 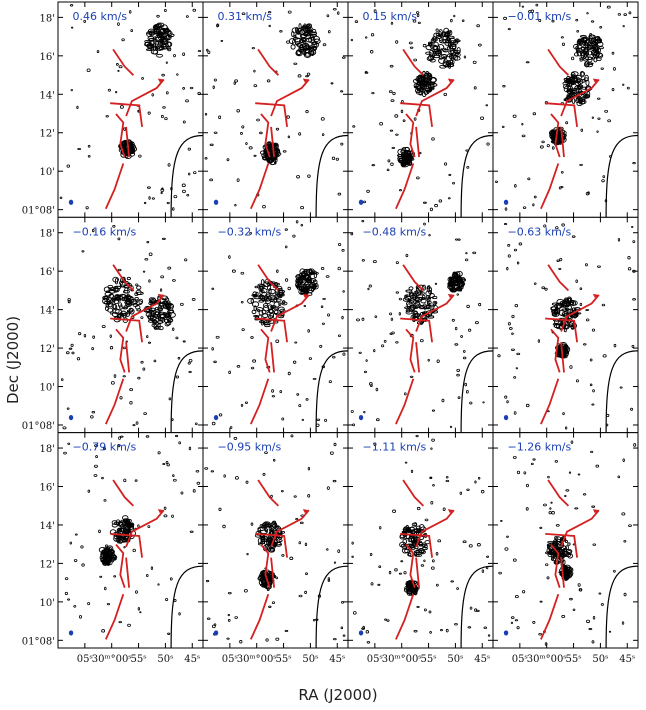 I want to click on dec-tick-label: 18', so click(x=47, y=234).